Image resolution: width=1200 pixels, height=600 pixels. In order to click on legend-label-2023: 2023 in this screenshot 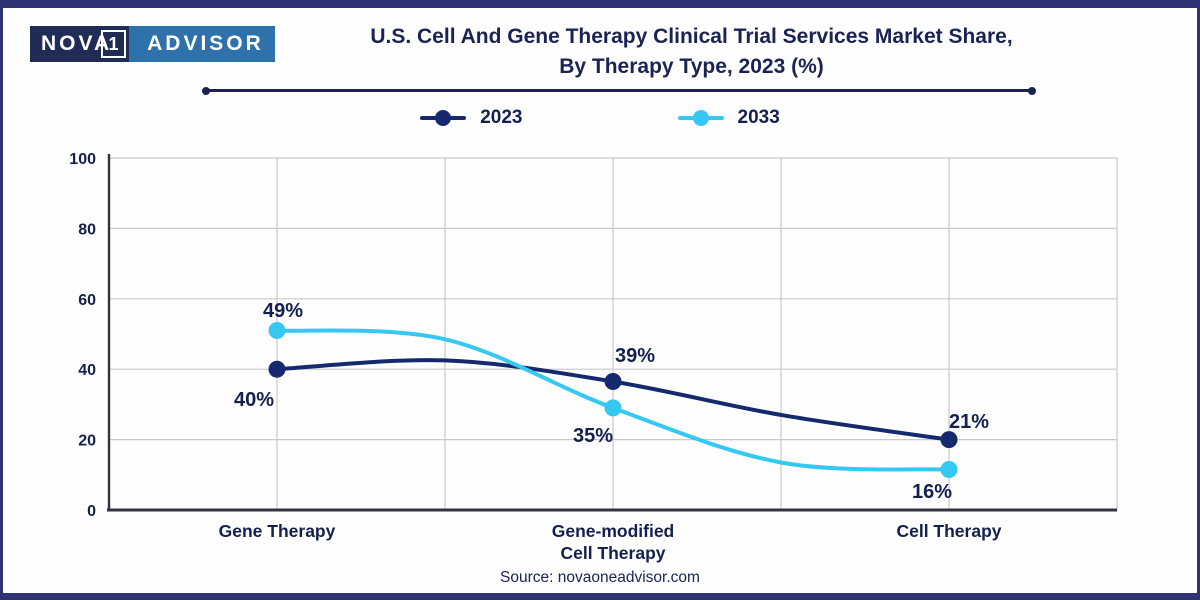, I will do `click(501, 117)`.